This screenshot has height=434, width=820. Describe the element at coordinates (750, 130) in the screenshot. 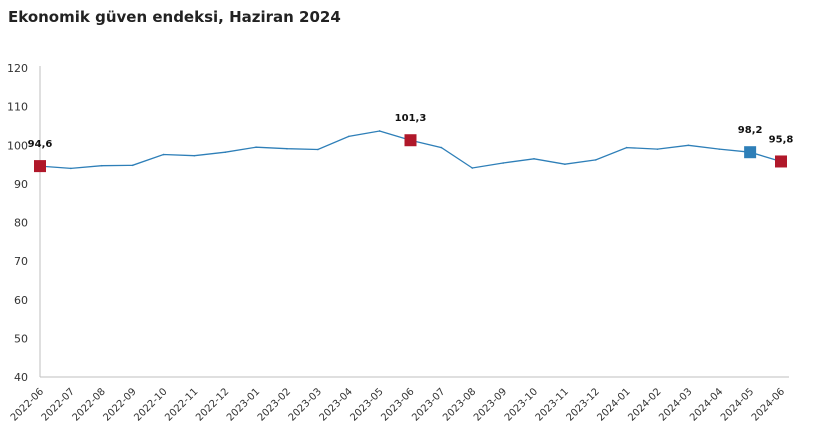

I see `data-label: 98,2` at that location.